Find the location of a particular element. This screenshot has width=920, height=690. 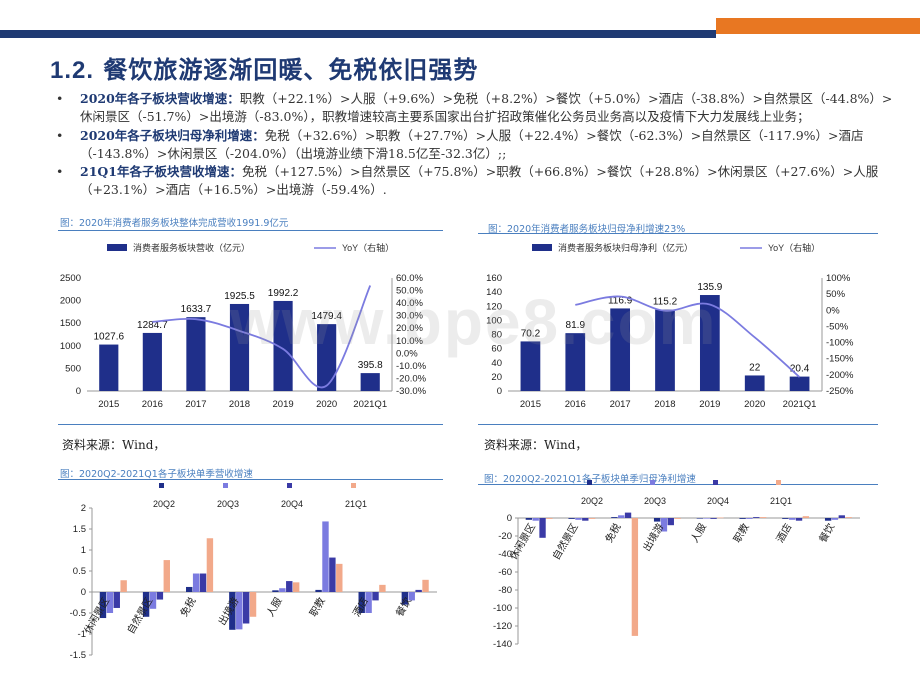

legend-bar-label: 消费者服务板块营收（亿元） is located at coordinates (191, 247).